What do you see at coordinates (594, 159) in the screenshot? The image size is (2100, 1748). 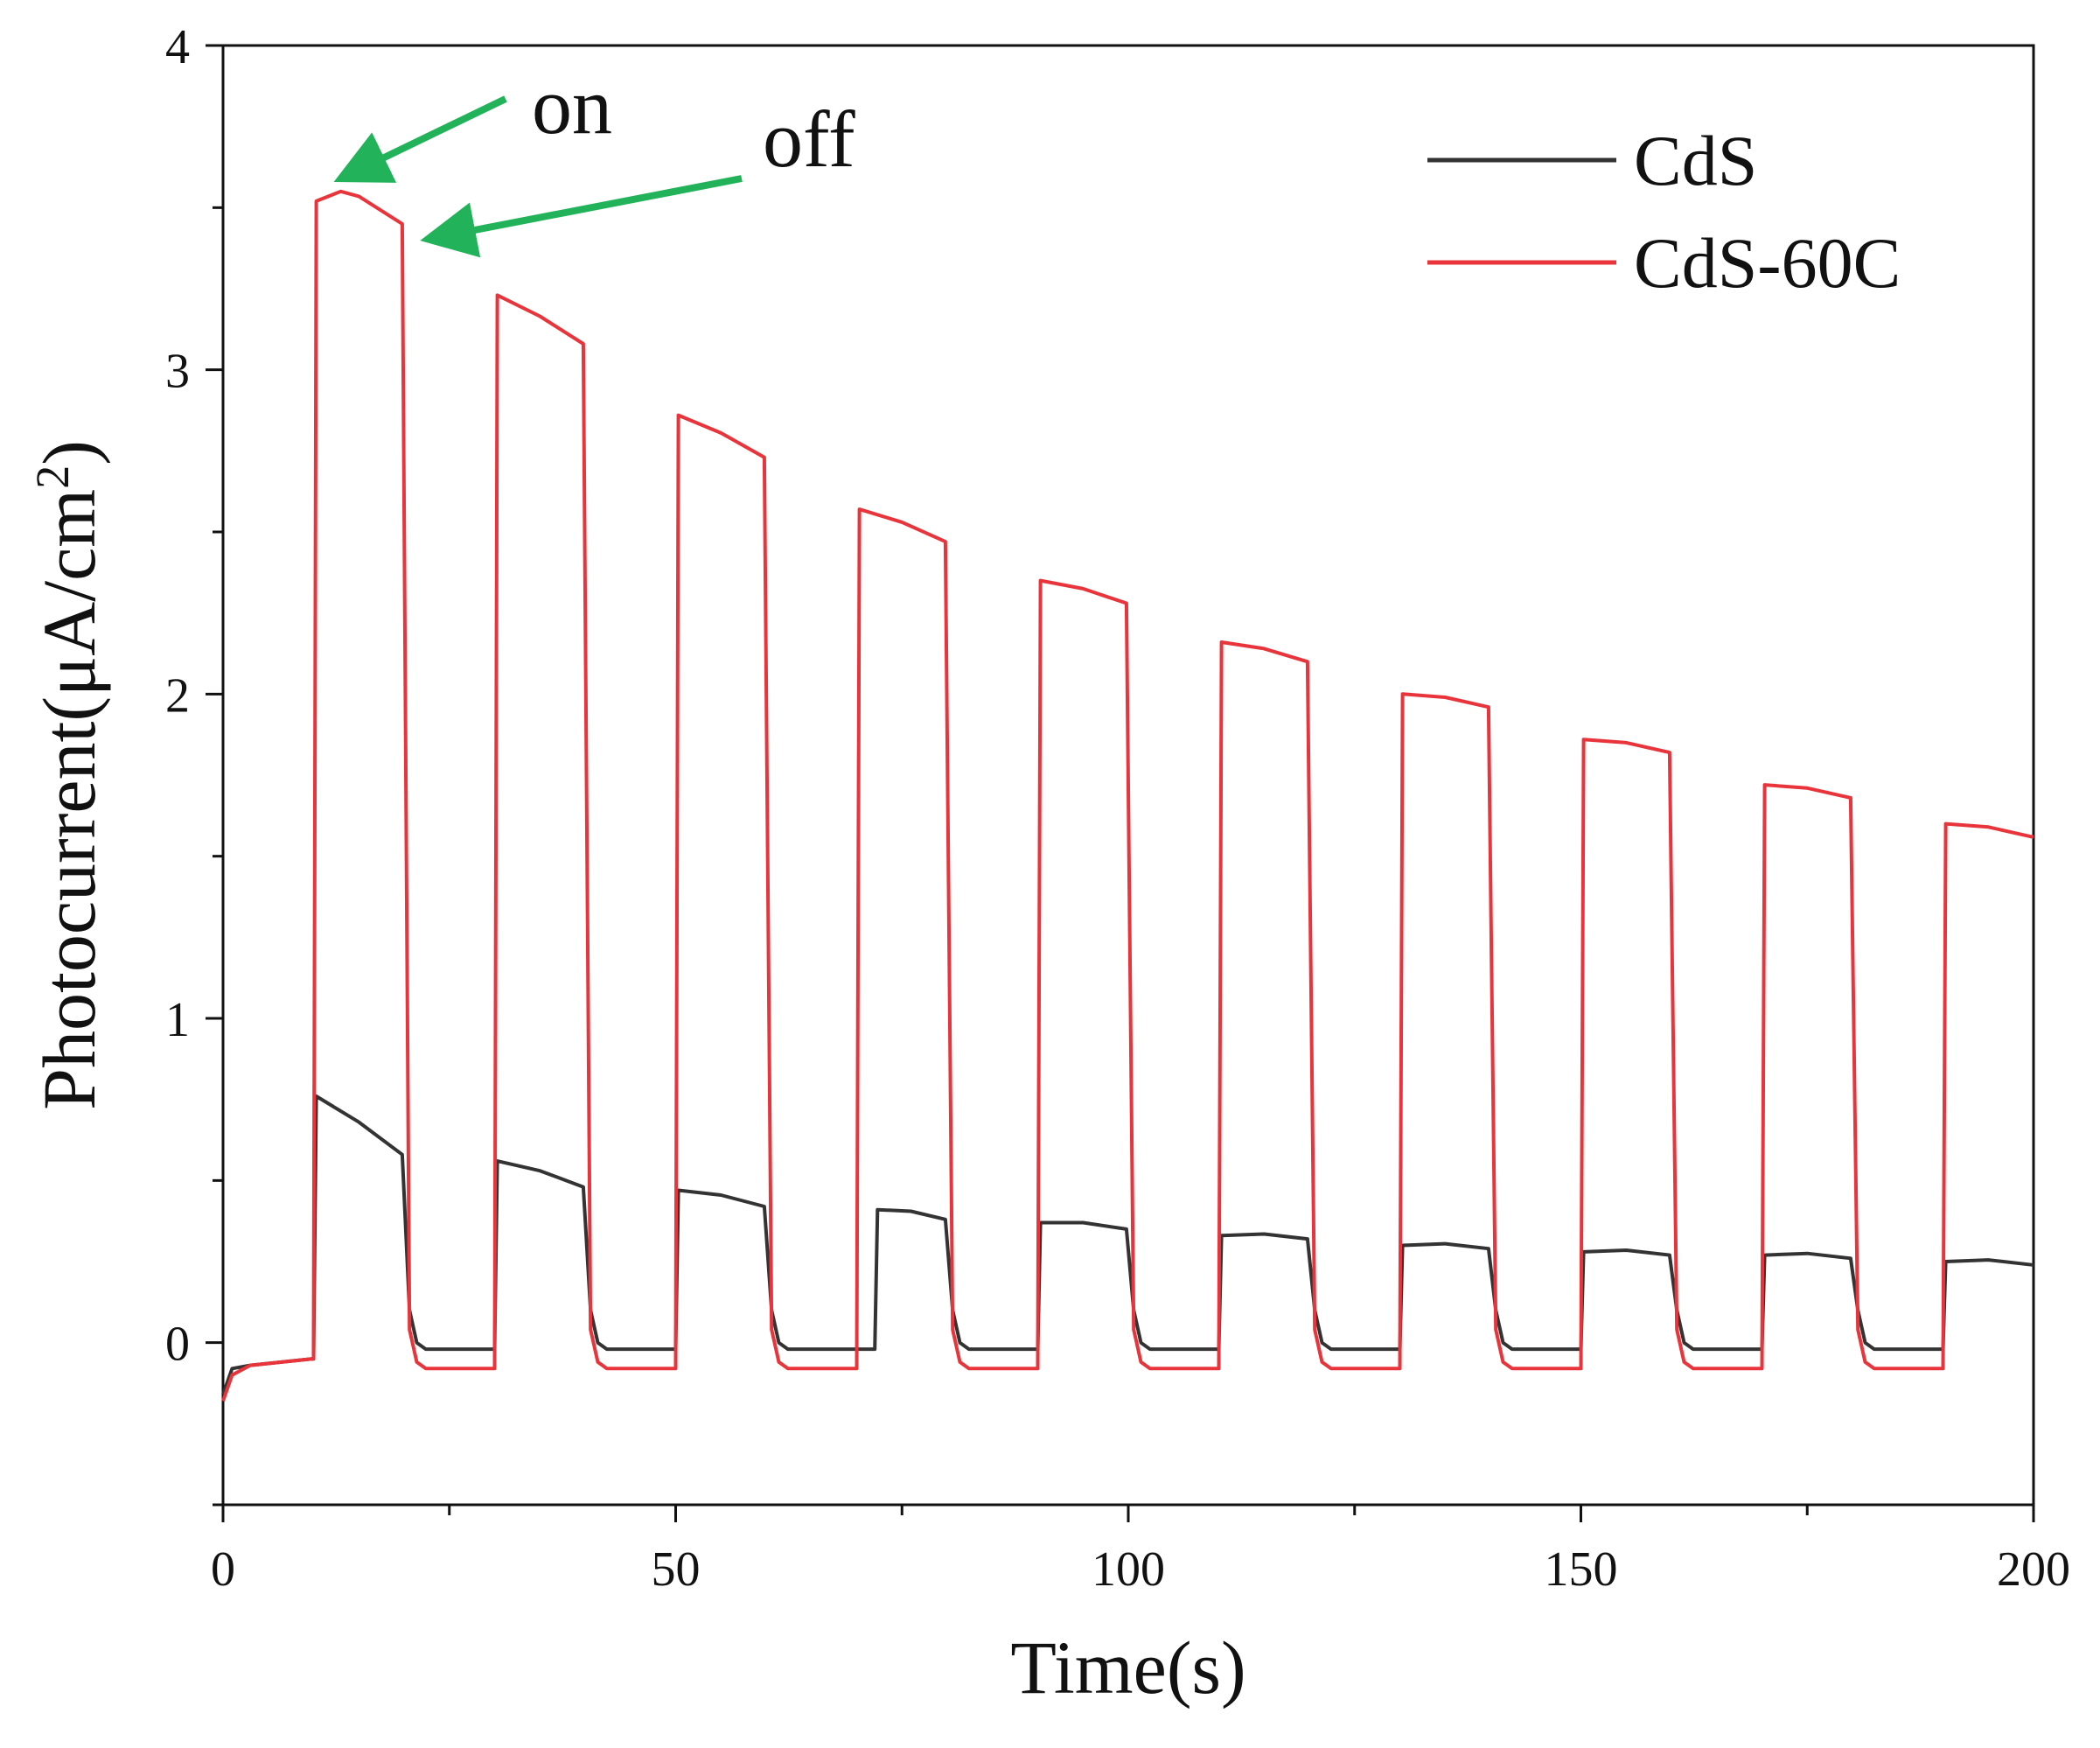 I see `annotations: on off` at bounding box center [594, 159].